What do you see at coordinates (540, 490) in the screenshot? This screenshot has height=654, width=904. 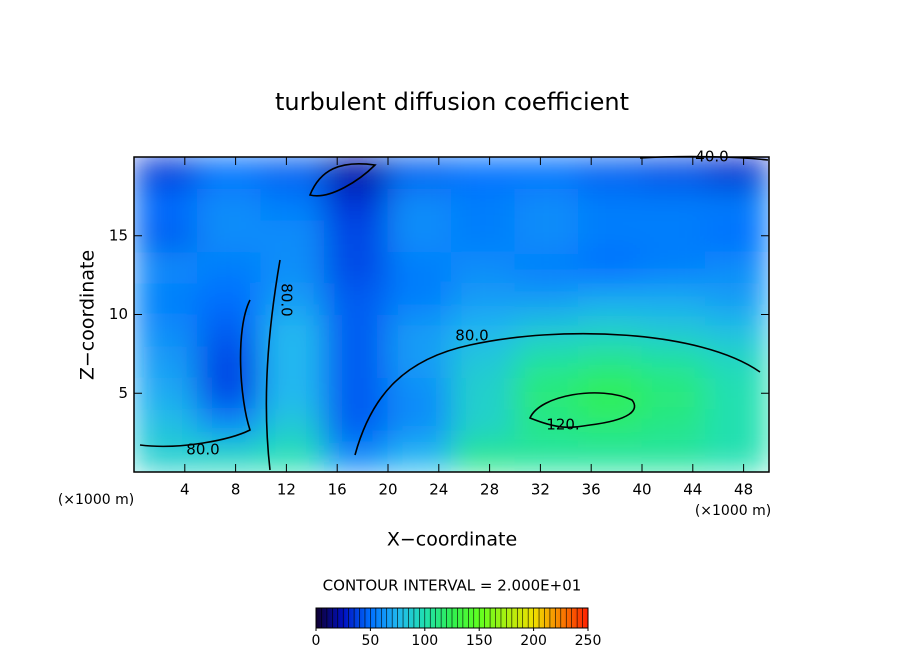 I see `x-tick-label: 32` at bounding box center [540, 490].